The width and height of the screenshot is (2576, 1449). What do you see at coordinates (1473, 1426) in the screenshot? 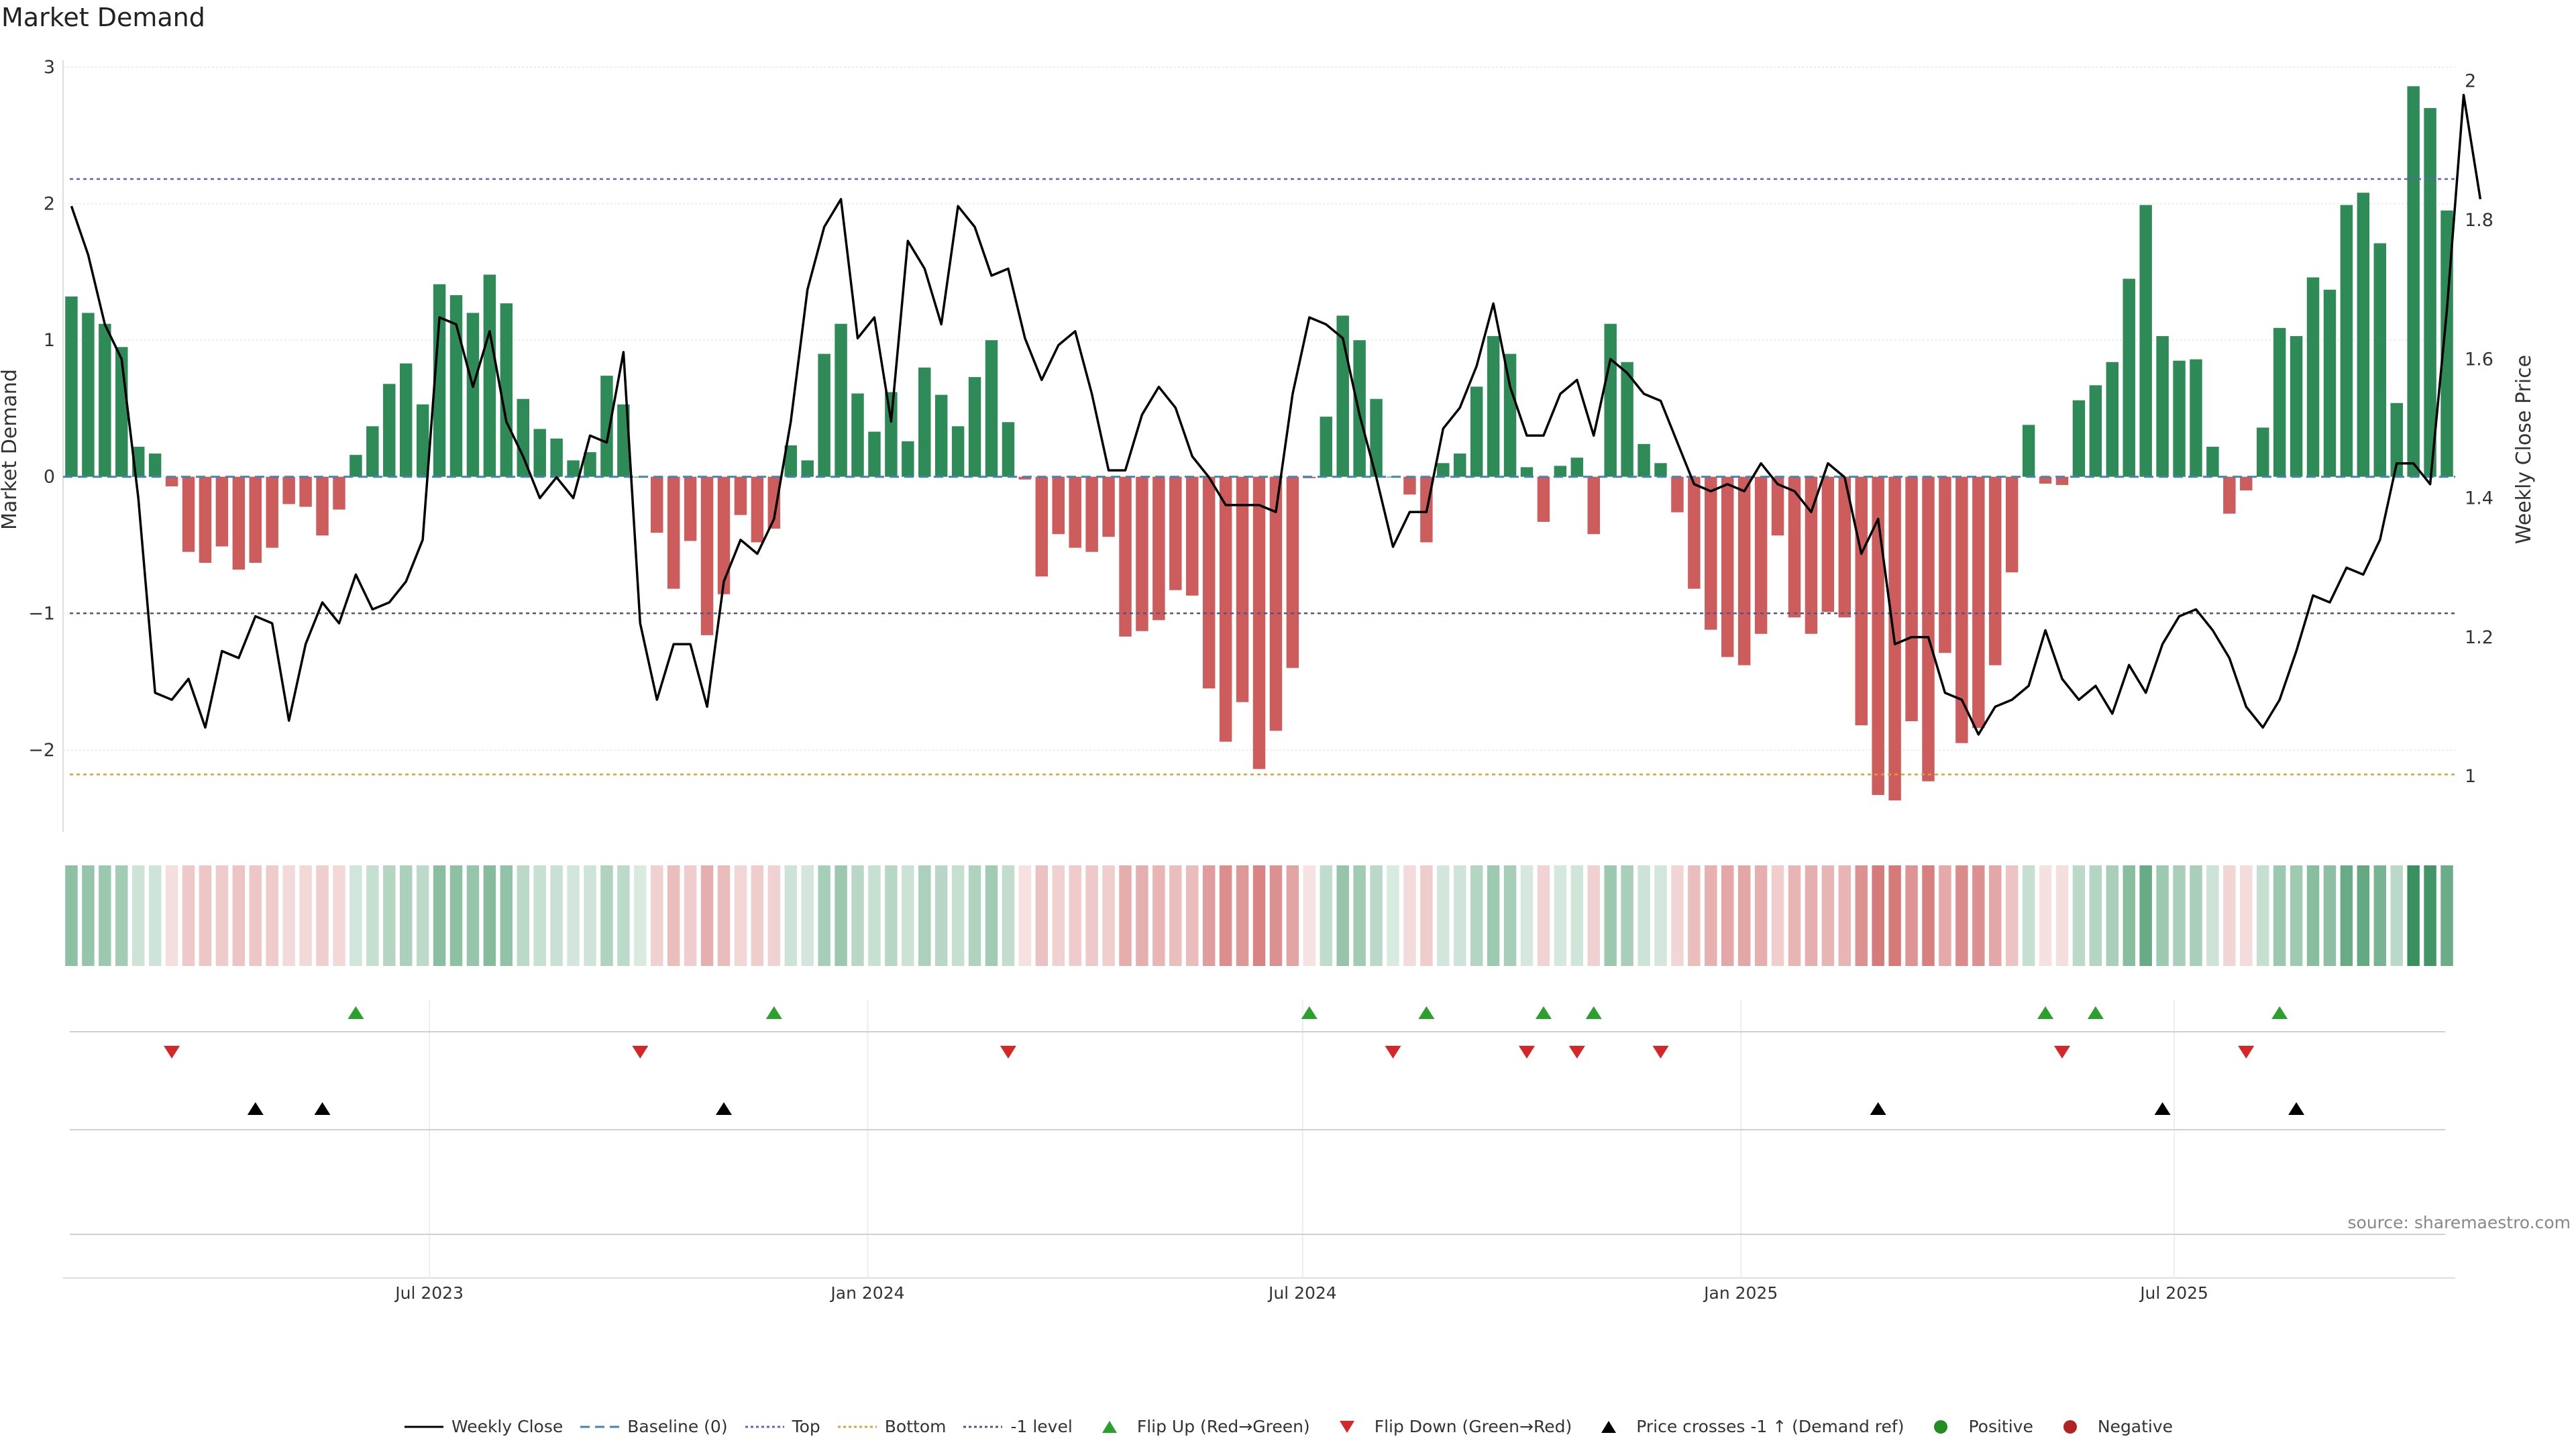
I see `legend-flip-down-label: Flip Down (Green→Red)` at bounding box center [1473, 1426].